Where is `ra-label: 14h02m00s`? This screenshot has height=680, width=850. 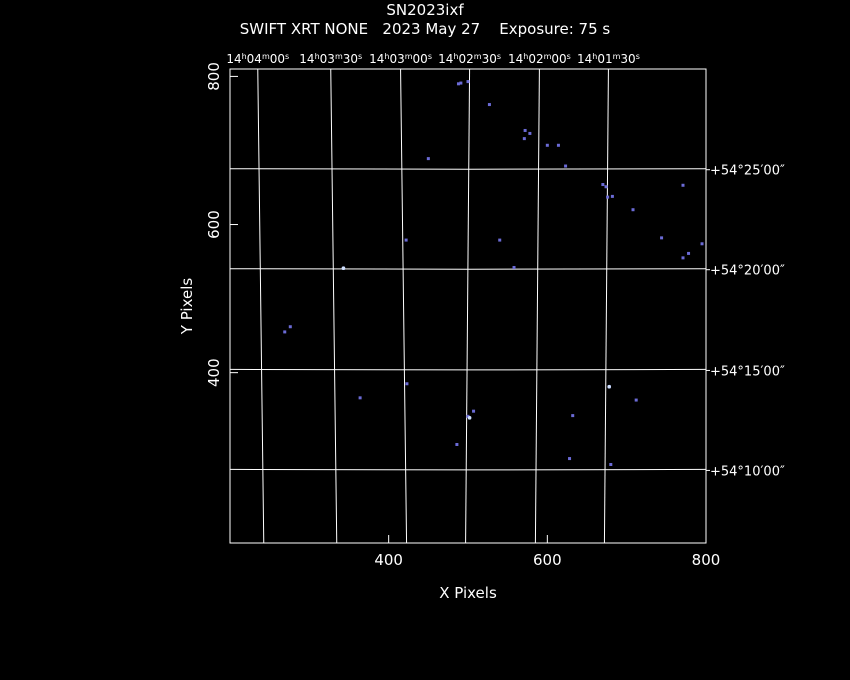
ra-label: 14h02m00s is located at coordinates (539, 59).